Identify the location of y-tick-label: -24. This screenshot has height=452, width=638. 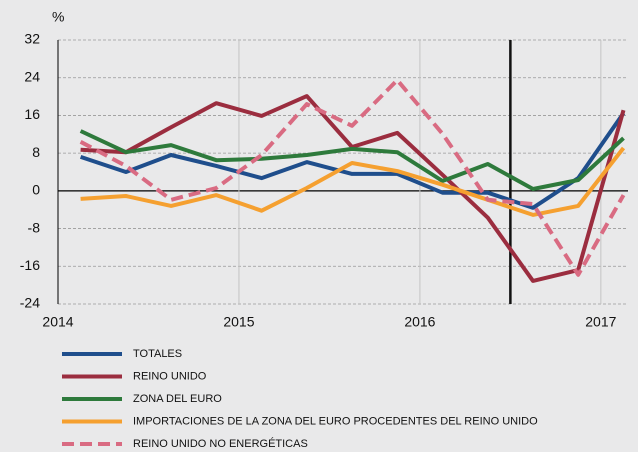
(30, 303).